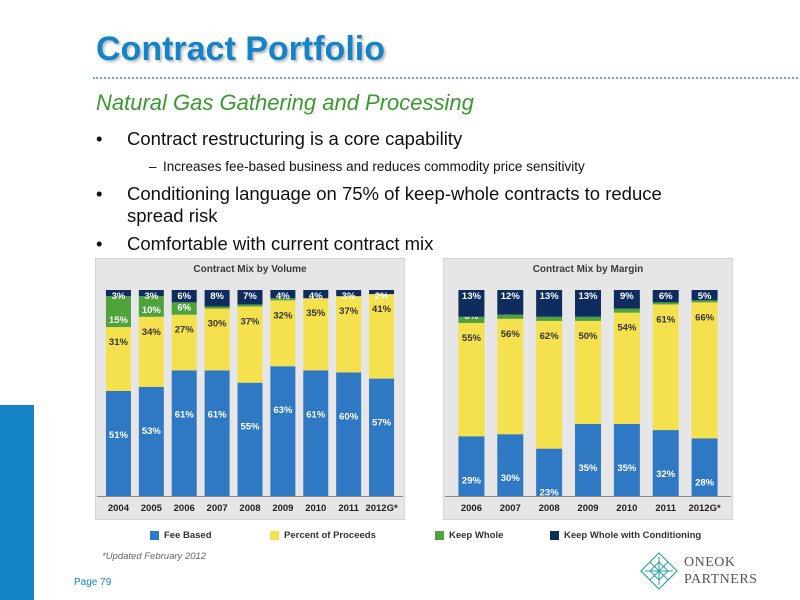 The image size is (800, 600). What do you see at coordinates (476, 535) in the screenshot?
I see `legend-label: Keep Whole` at bounding box center [476, 535].